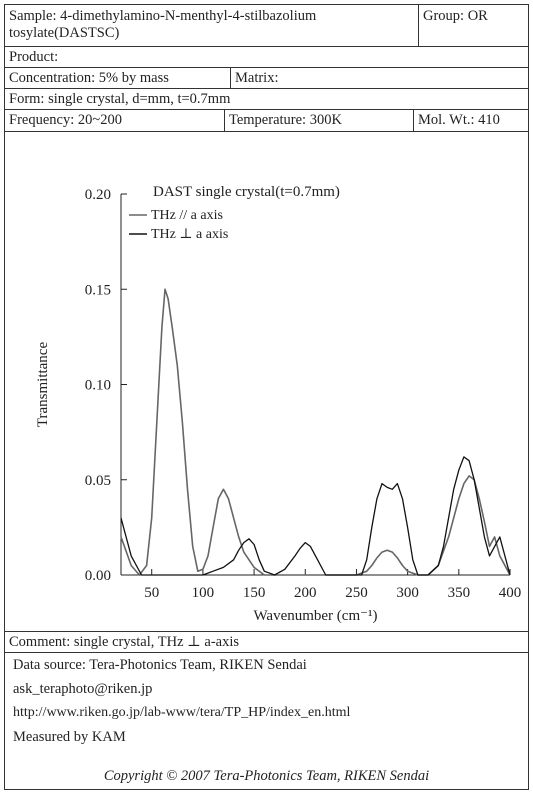 The width and height of the screenshot is (533, 792). What do you see at coordinates (356, 593) in the screenshot?
I see `x-tick-label: 250` at bounding box center [356, 593].